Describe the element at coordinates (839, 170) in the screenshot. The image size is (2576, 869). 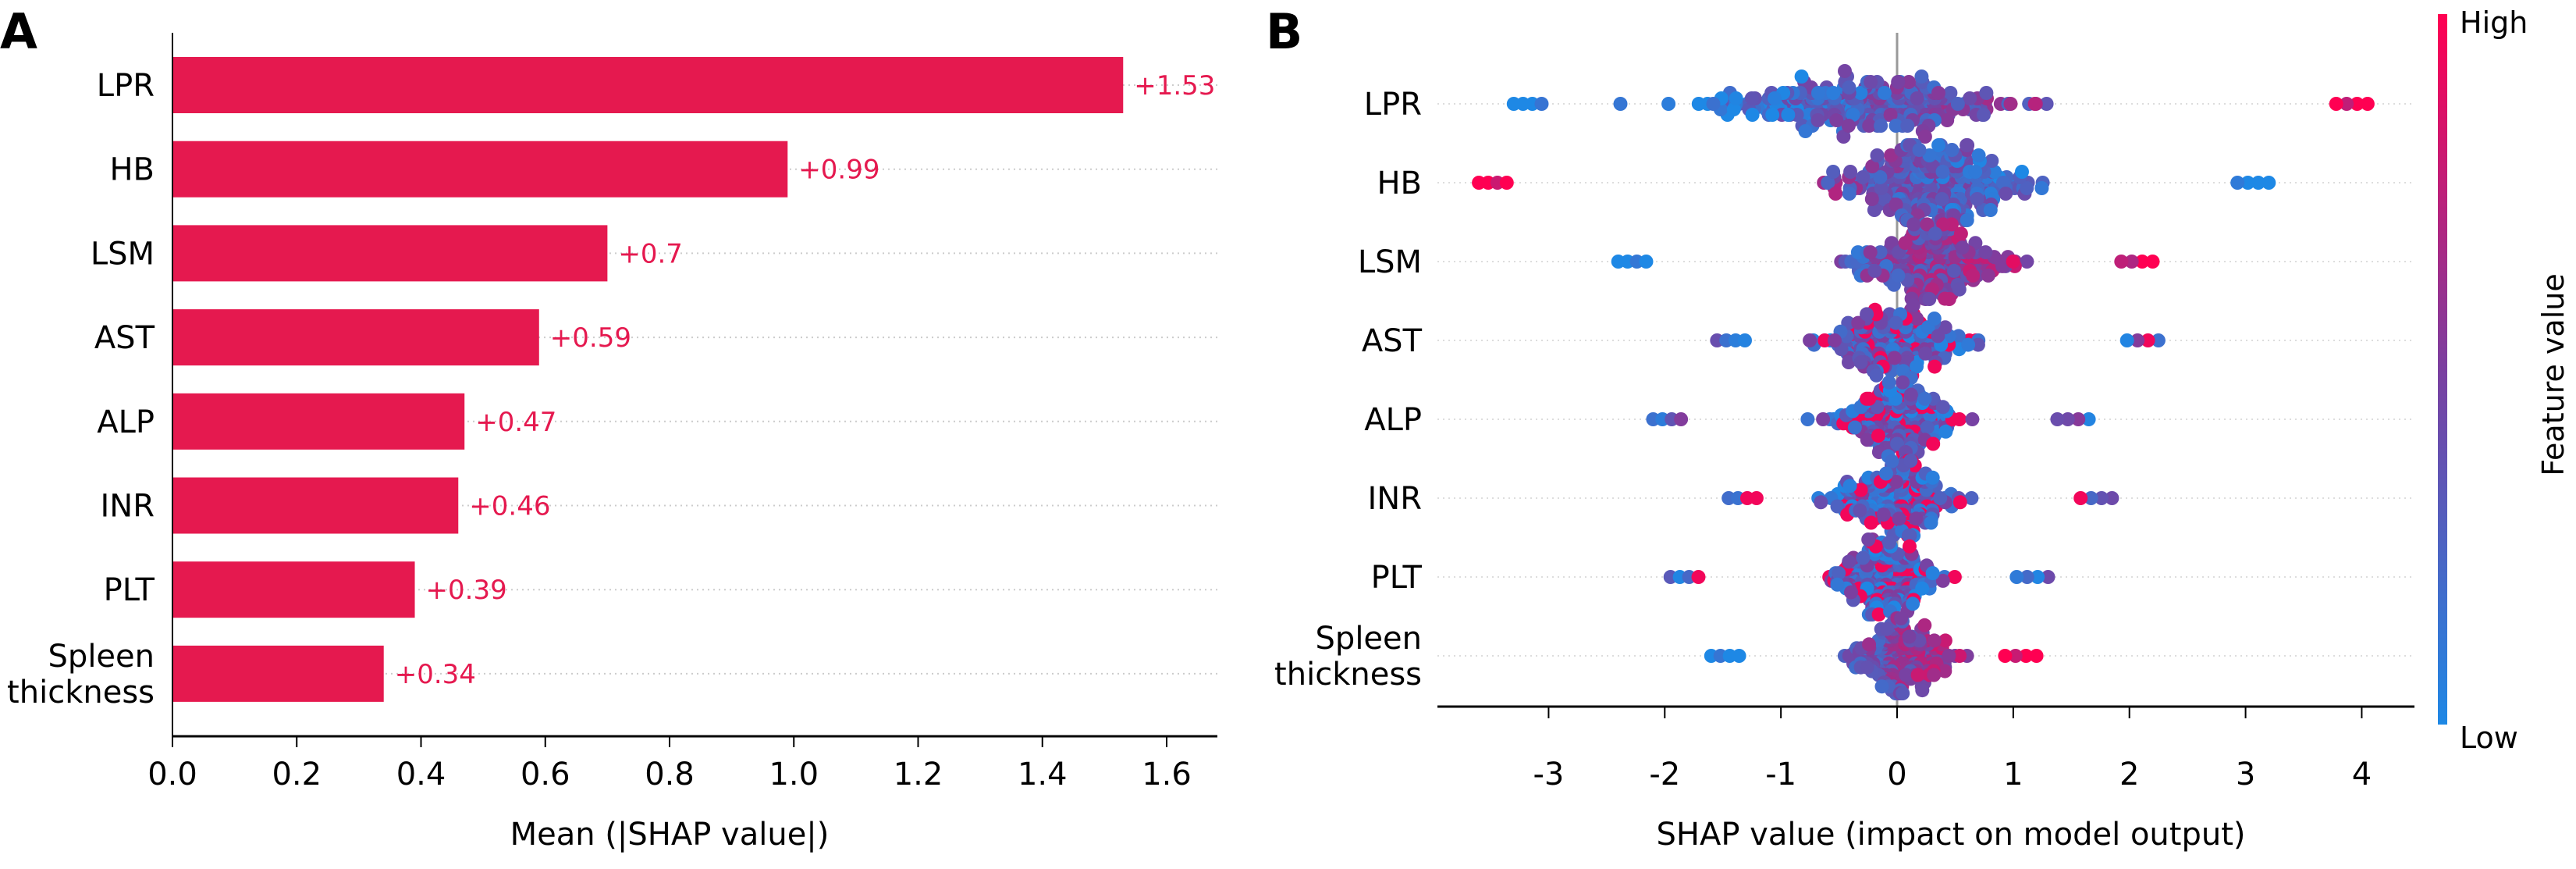
I see `bar-value-label: +0.99` at that location.